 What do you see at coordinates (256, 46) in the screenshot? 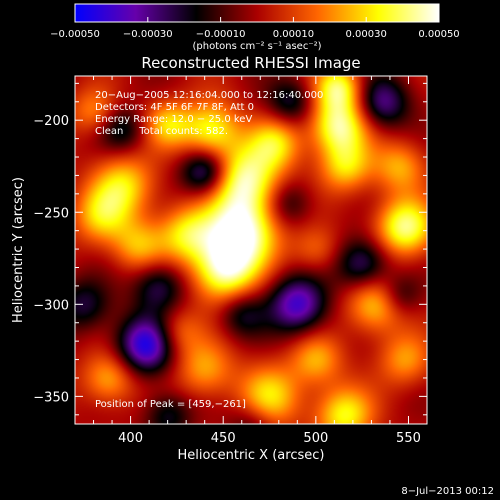
I see `colorbar-label: (photons cm⁻² s⁻¹ asec⁻²)` at bounding box center [256, 46].